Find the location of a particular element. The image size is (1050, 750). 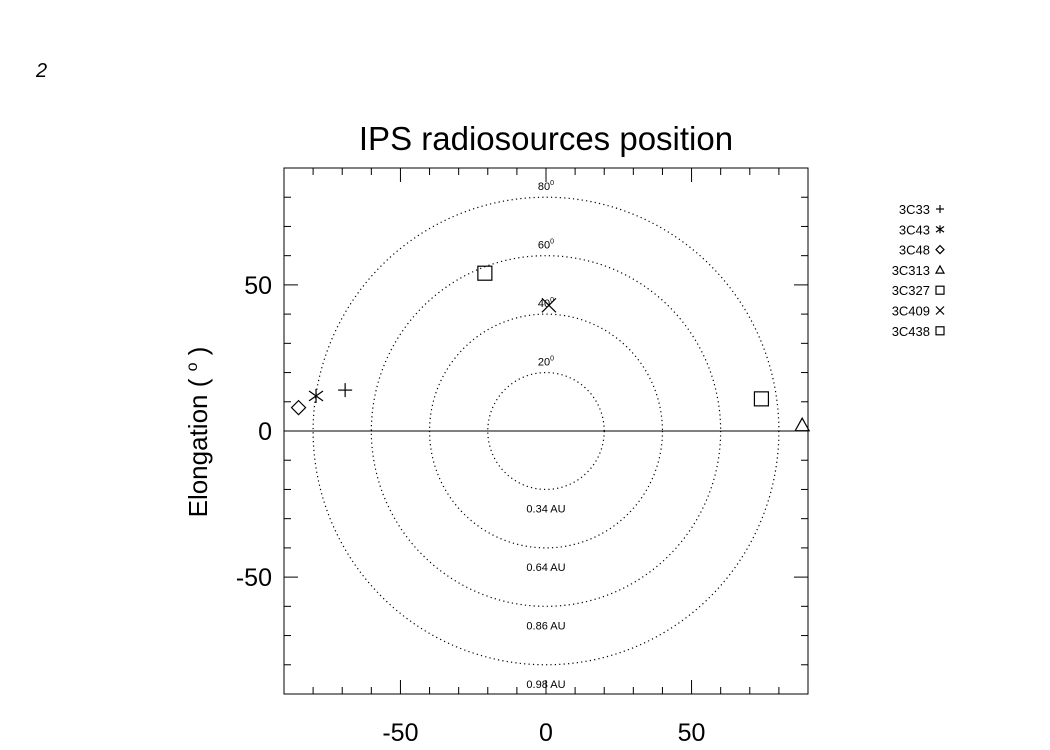

y-axis-label: Elongation ( o ) is located at coordinates (198, 432).